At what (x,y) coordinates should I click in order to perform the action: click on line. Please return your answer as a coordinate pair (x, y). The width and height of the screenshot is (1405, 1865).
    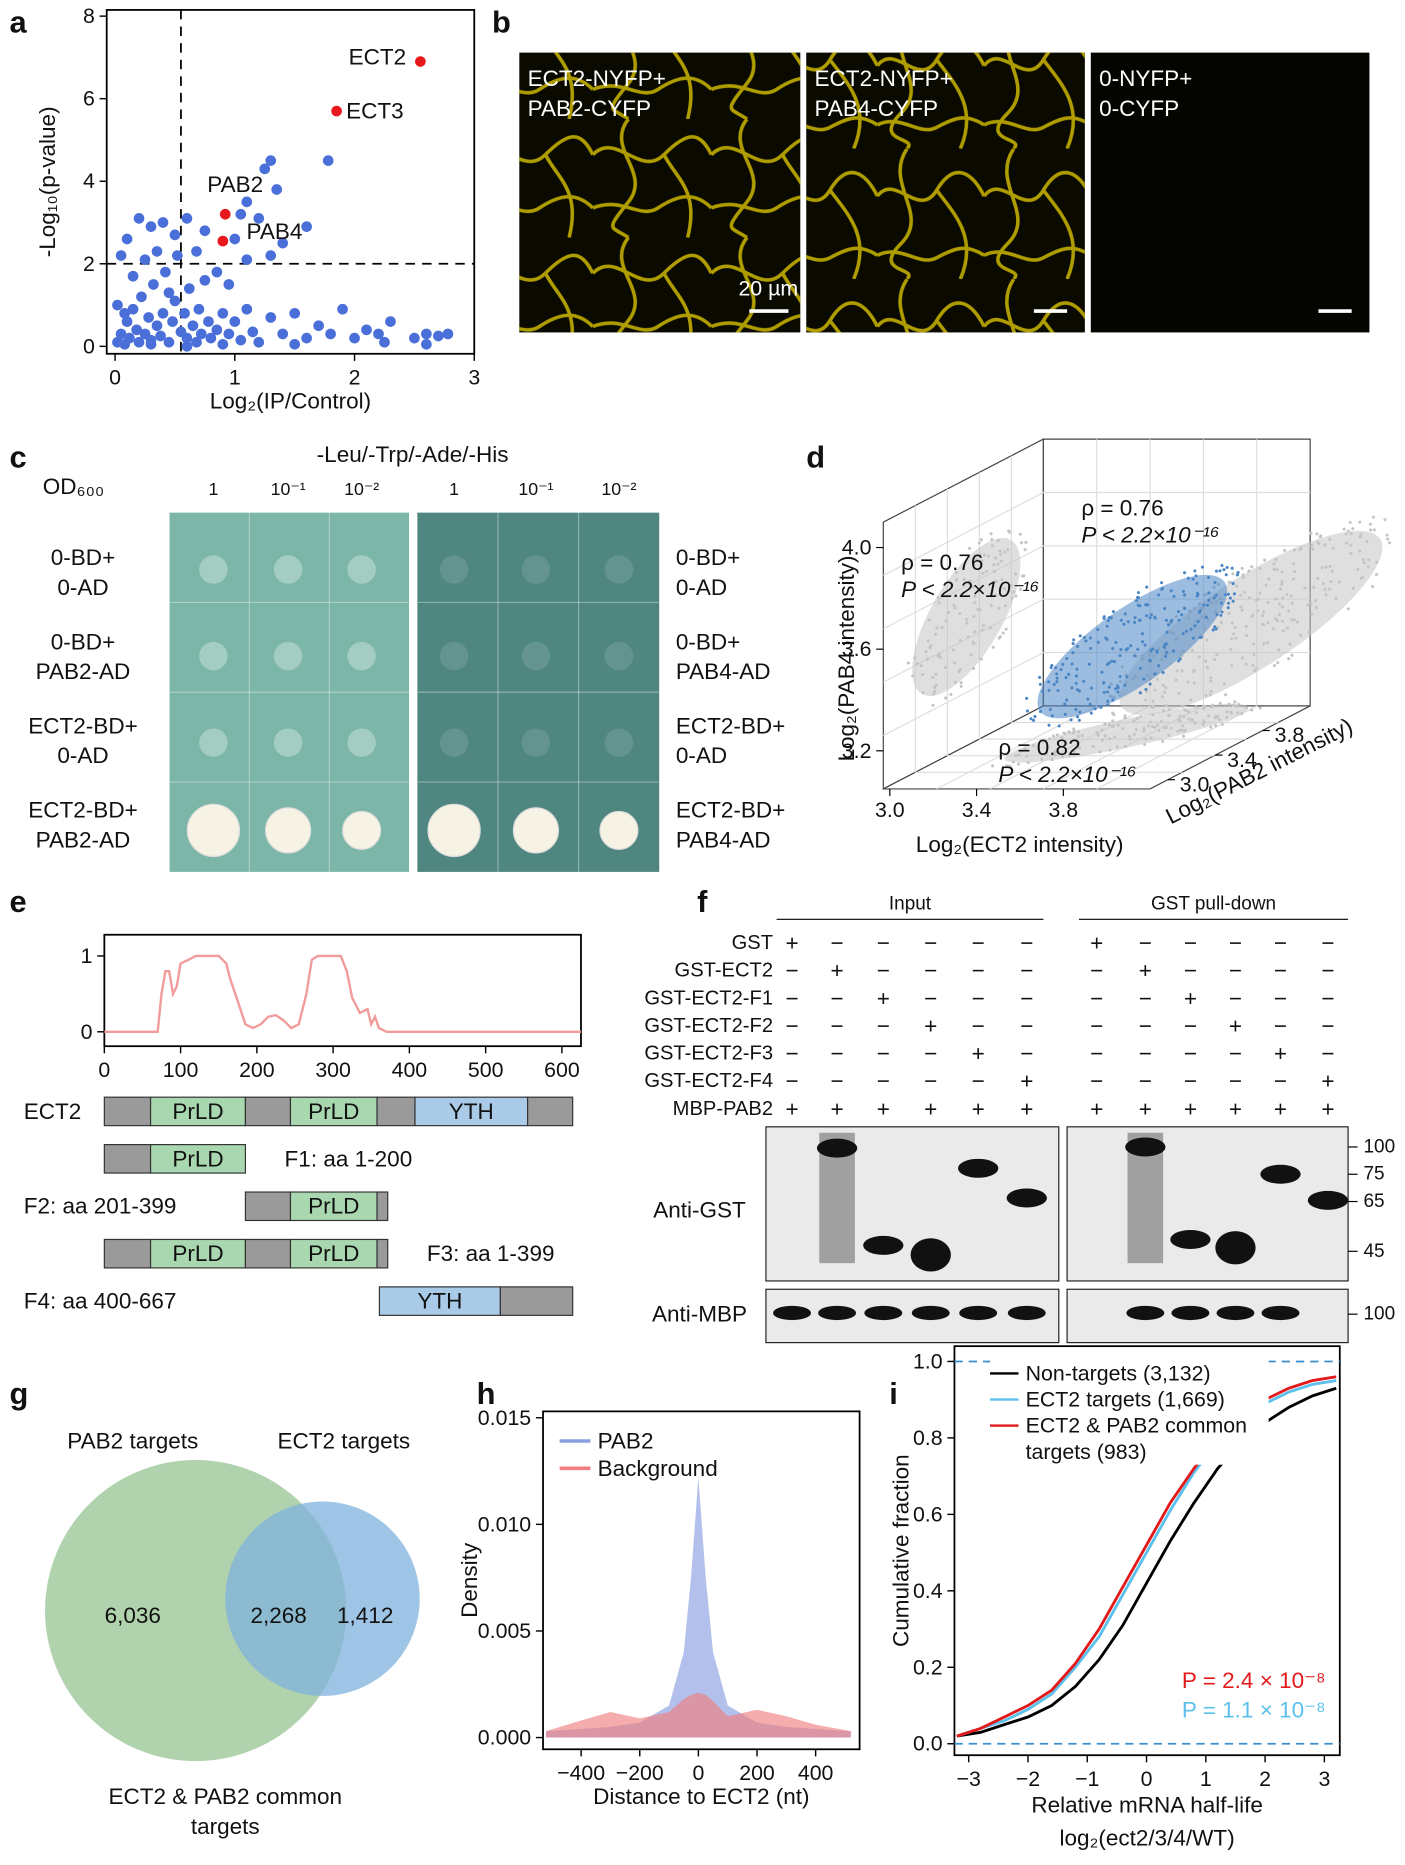
    Looking at the image, I should click on (1146, 1562).